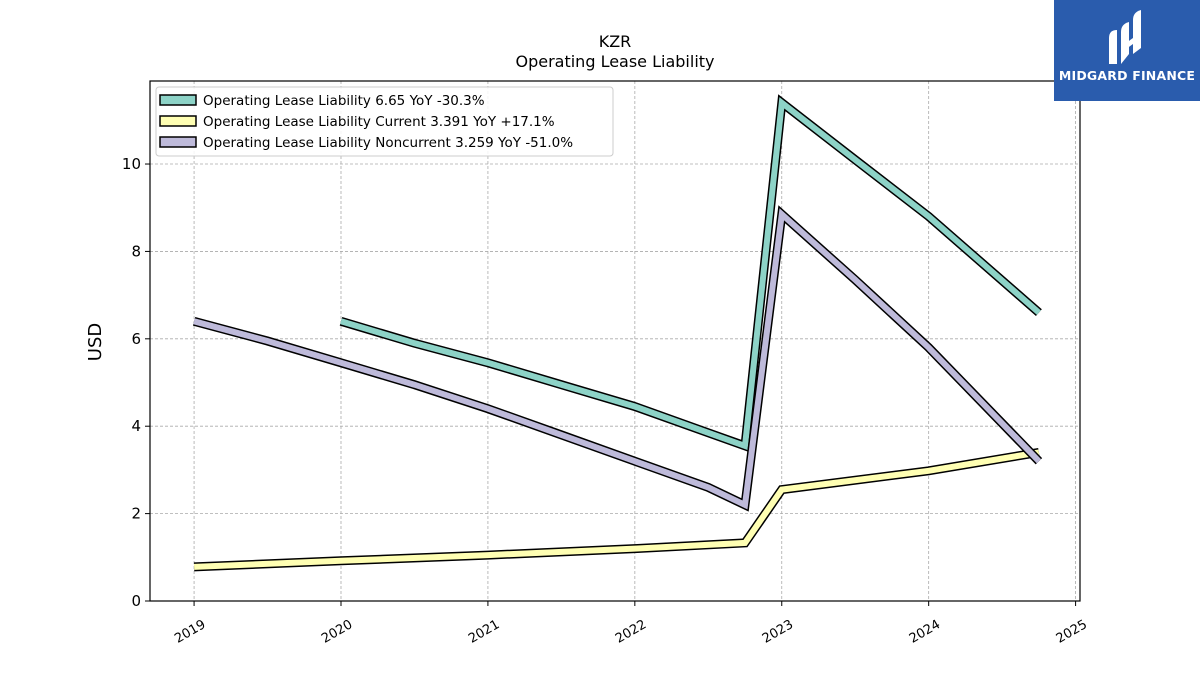 The height and width of the screenshot is (675, 1200). I want to click on y-tick-label: 6, so click(136, 339).